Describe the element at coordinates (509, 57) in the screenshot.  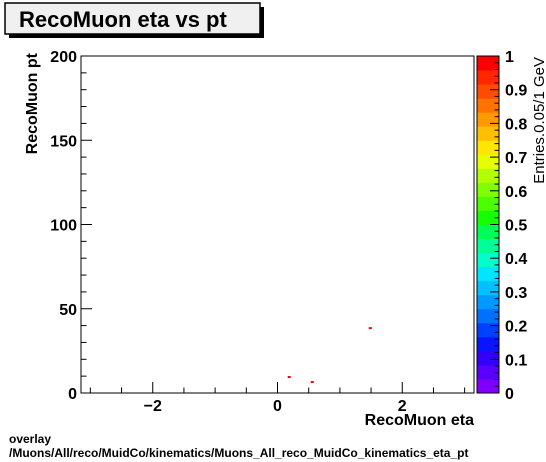
I see `z-tick-label: 1` at that location.